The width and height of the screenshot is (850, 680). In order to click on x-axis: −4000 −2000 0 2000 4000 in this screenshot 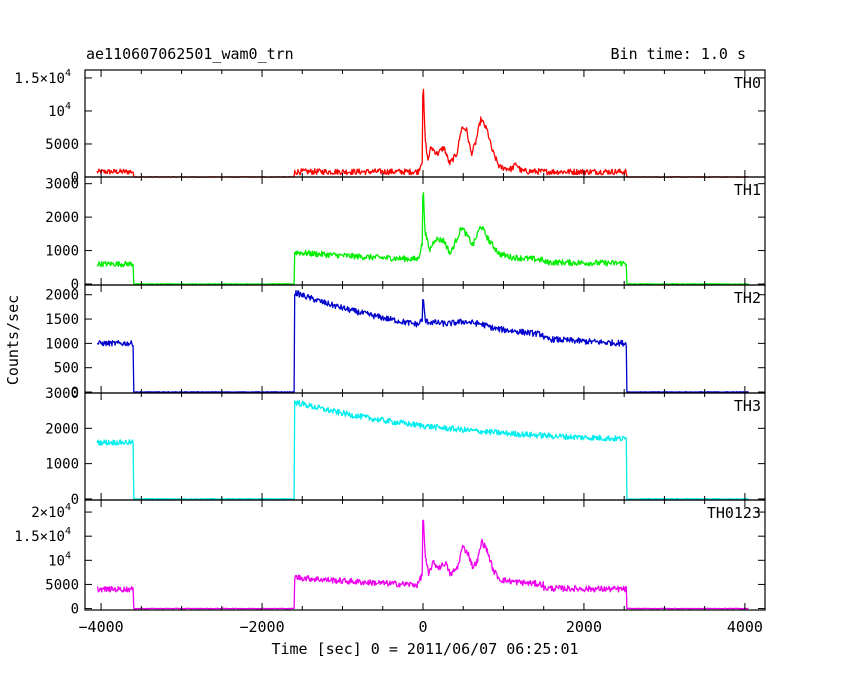, I will do `click(421, 627)`.